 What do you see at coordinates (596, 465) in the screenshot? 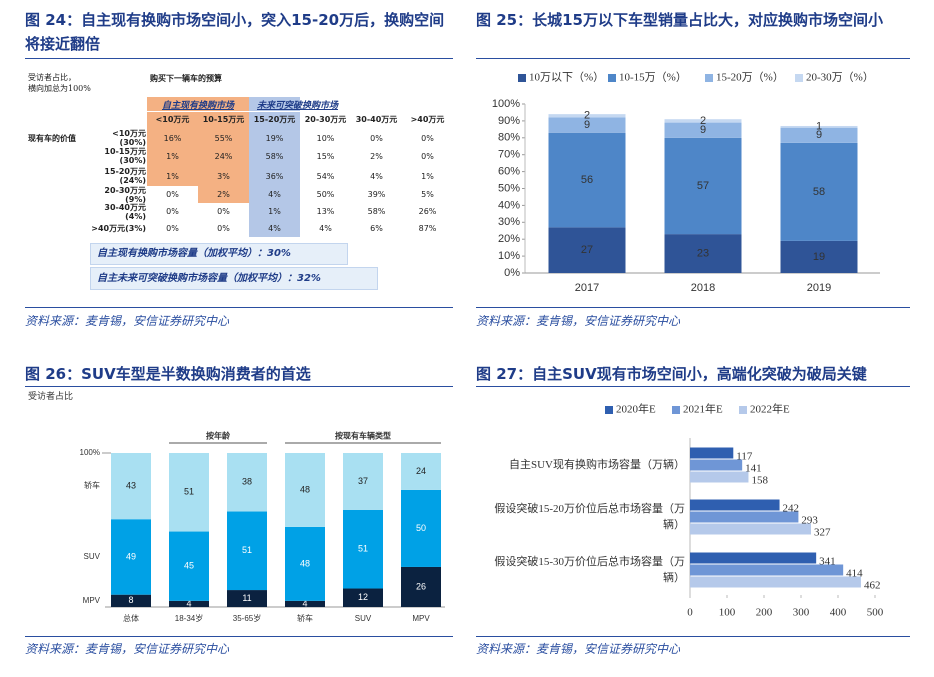
I see `category-label: 自主SUV现有换购市场容量（万辆）` at bounding box center [596, 465].